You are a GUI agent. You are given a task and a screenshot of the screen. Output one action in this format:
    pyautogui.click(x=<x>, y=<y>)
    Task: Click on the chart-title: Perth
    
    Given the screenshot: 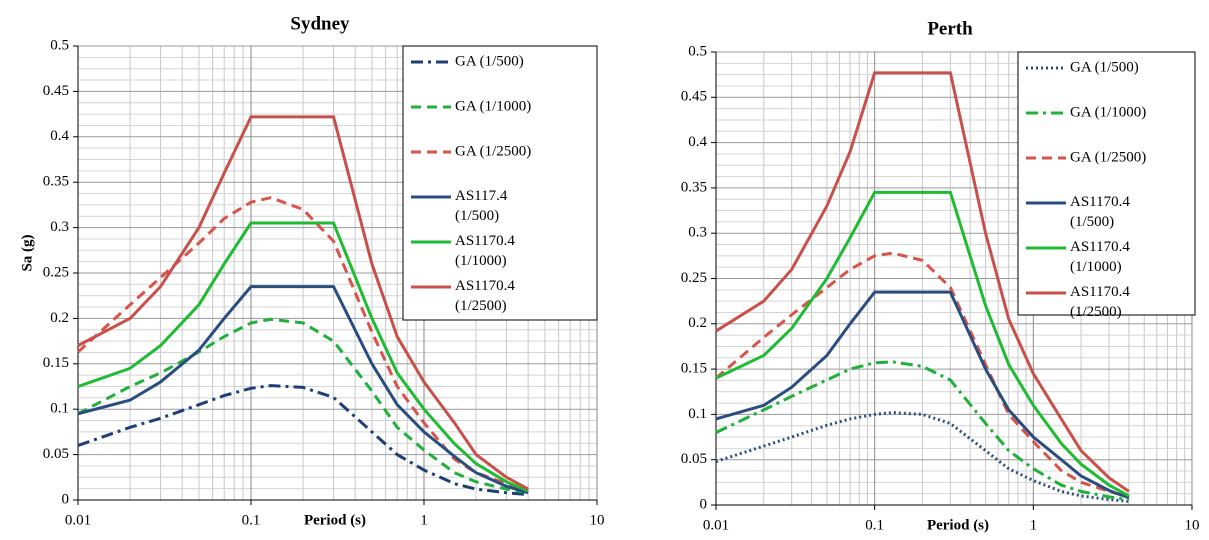 What is the action you would take?
    pyautogui.click(x=950, y=28)
    